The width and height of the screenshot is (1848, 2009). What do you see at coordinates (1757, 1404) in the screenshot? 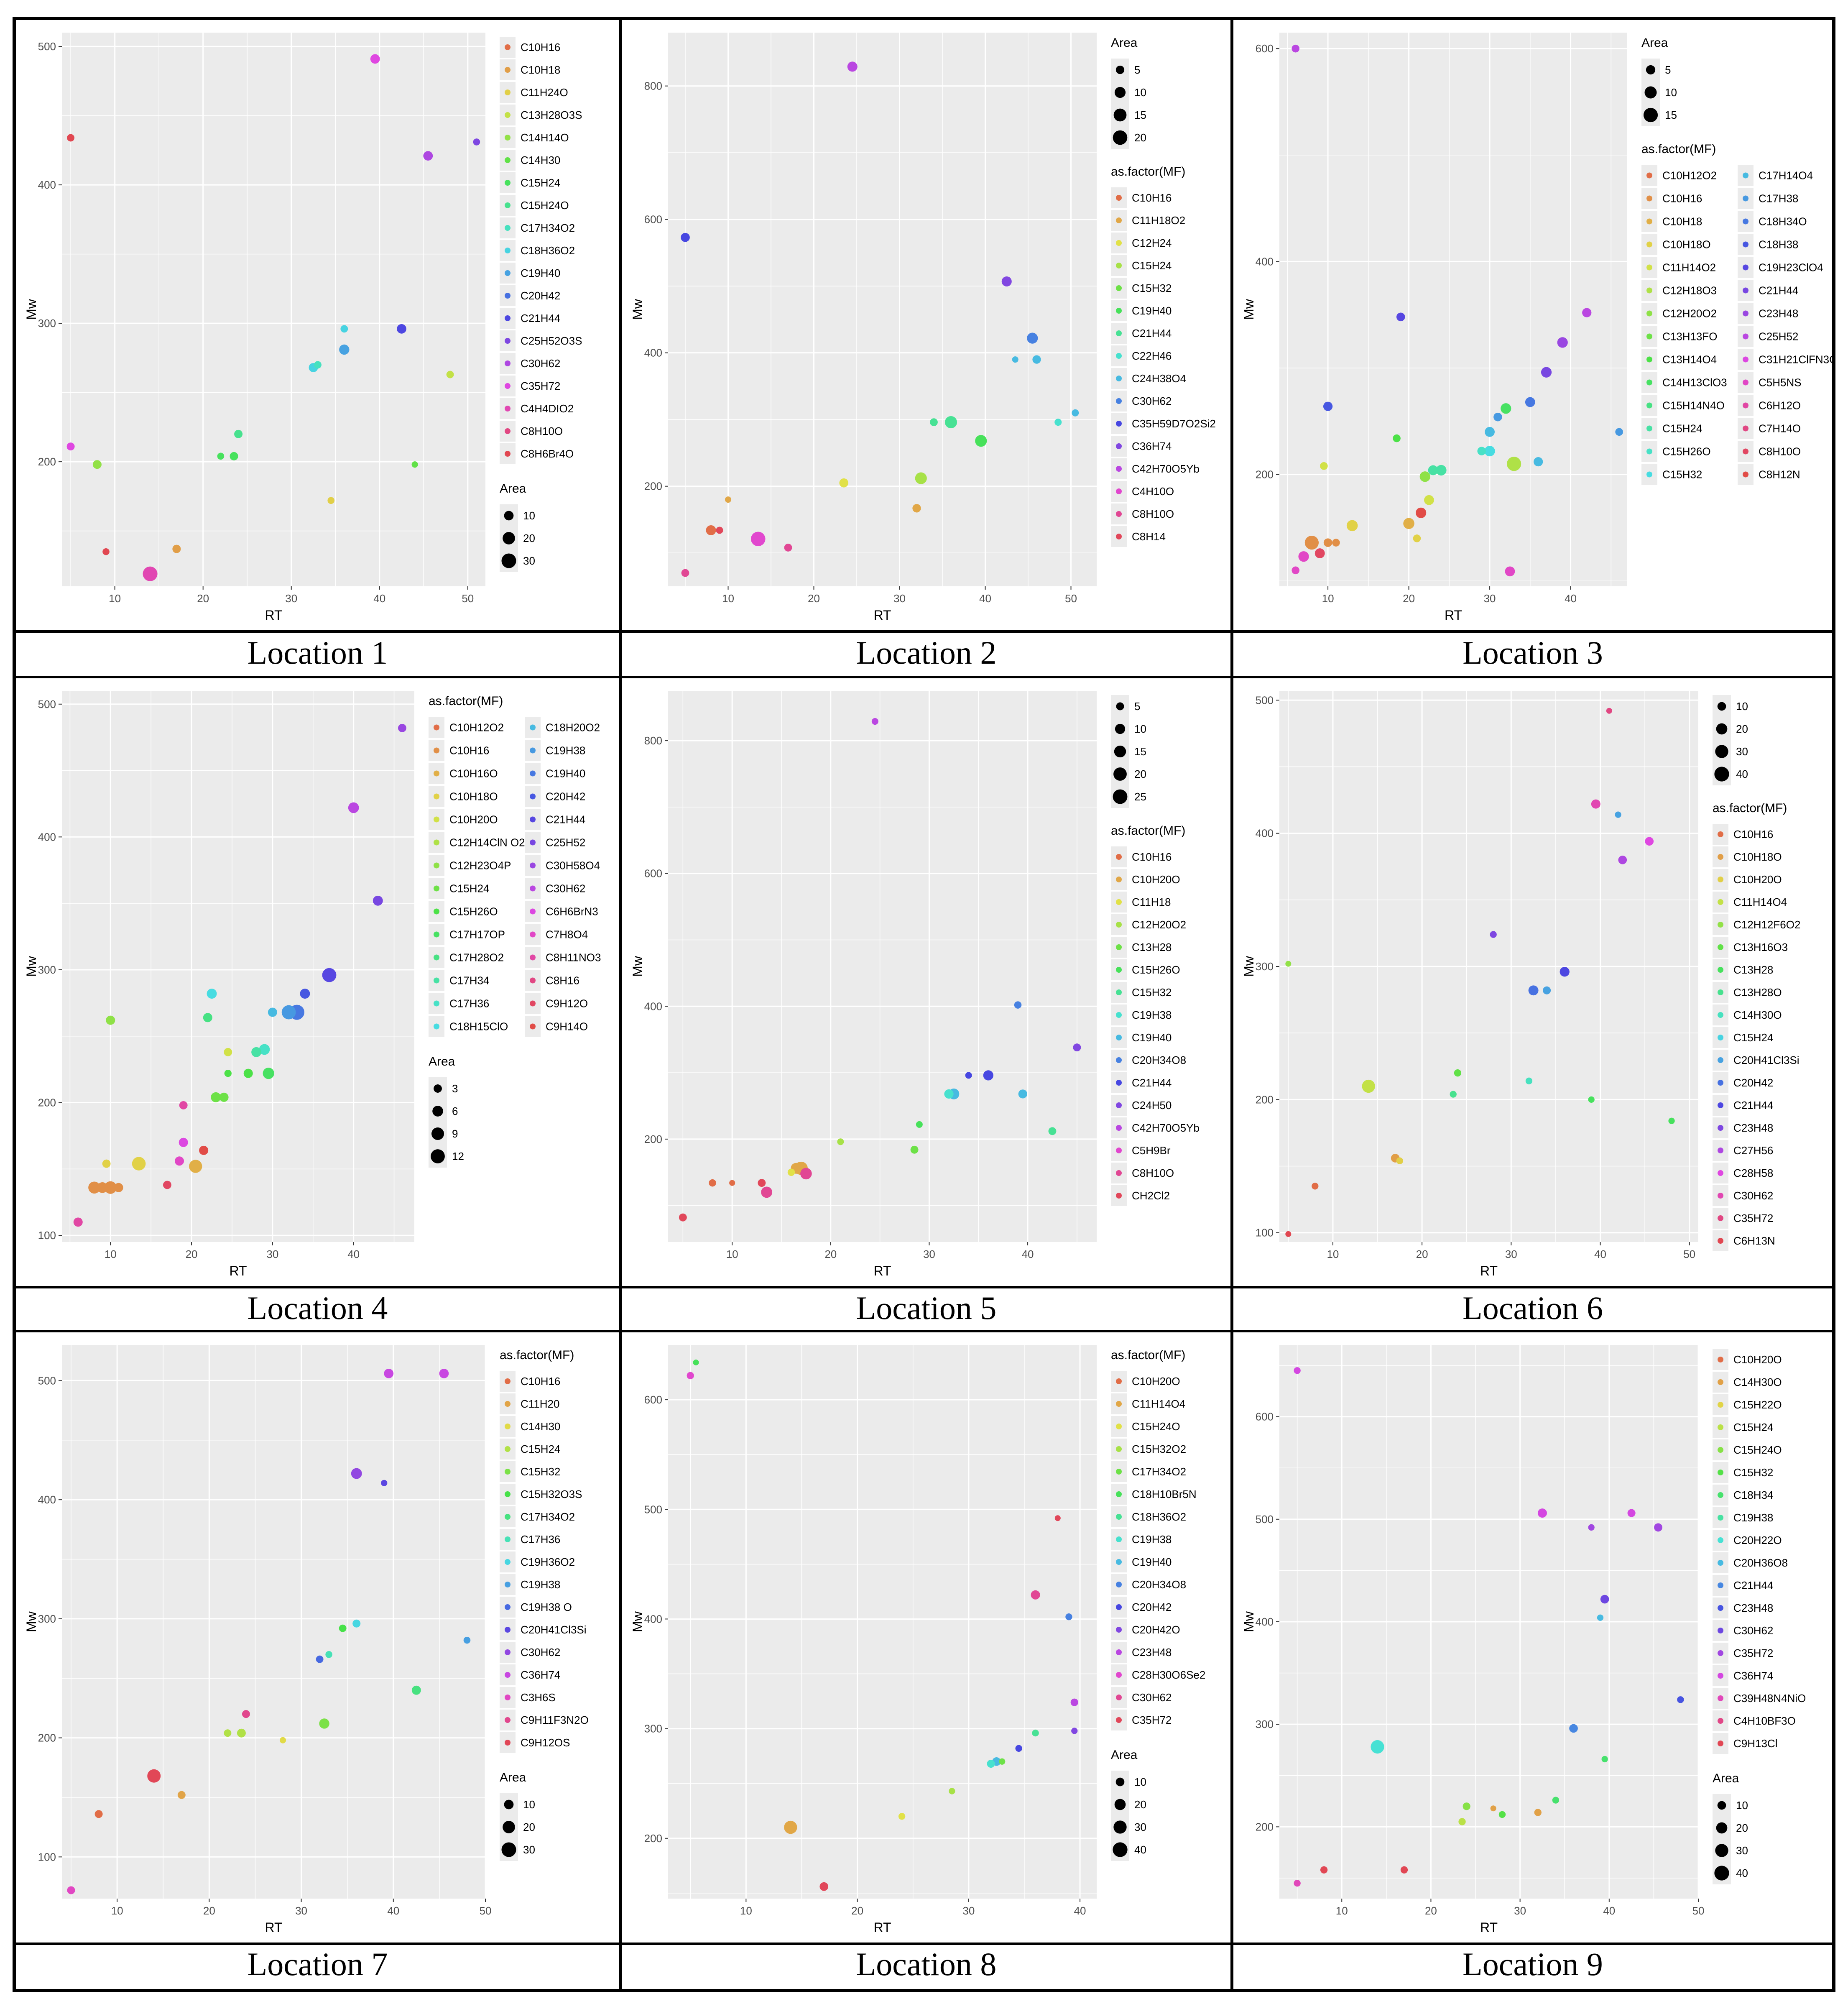
I see `legend-label: C15H22O` at bounding box center [1757, 1404].